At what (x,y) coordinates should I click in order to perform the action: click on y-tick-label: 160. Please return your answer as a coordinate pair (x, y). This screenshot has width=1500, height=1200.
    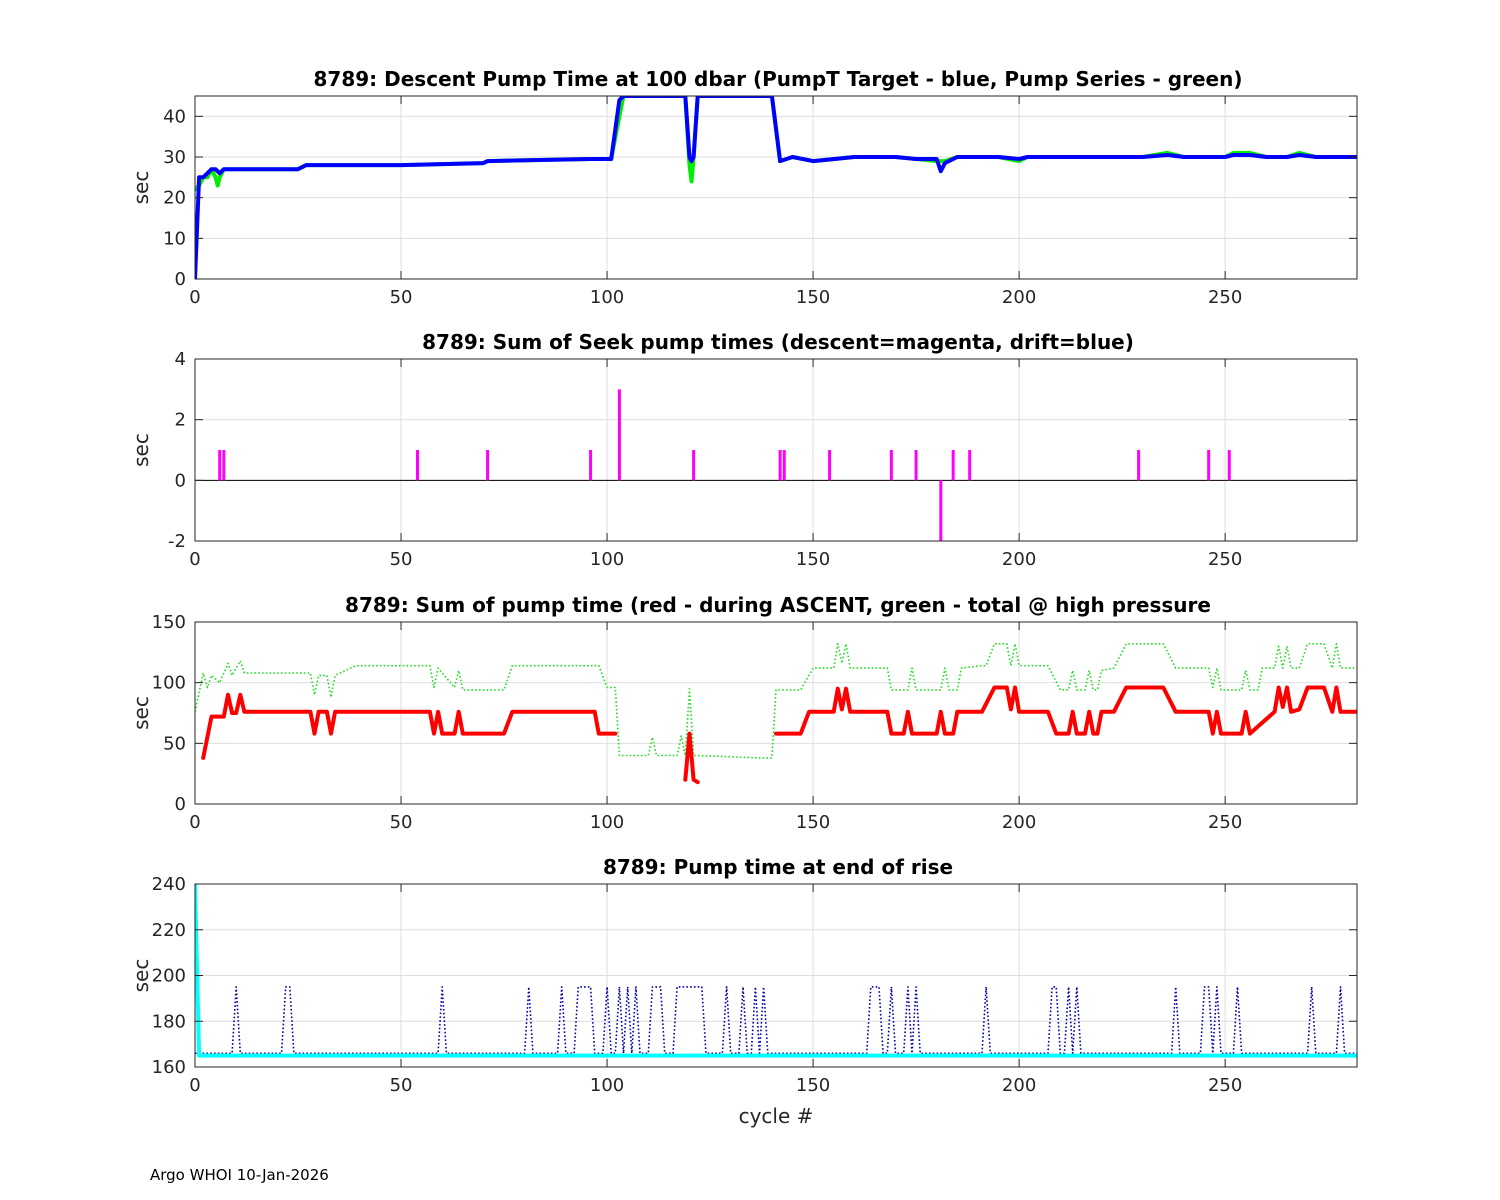
    Looking at the image, I should click on (169, 1067).